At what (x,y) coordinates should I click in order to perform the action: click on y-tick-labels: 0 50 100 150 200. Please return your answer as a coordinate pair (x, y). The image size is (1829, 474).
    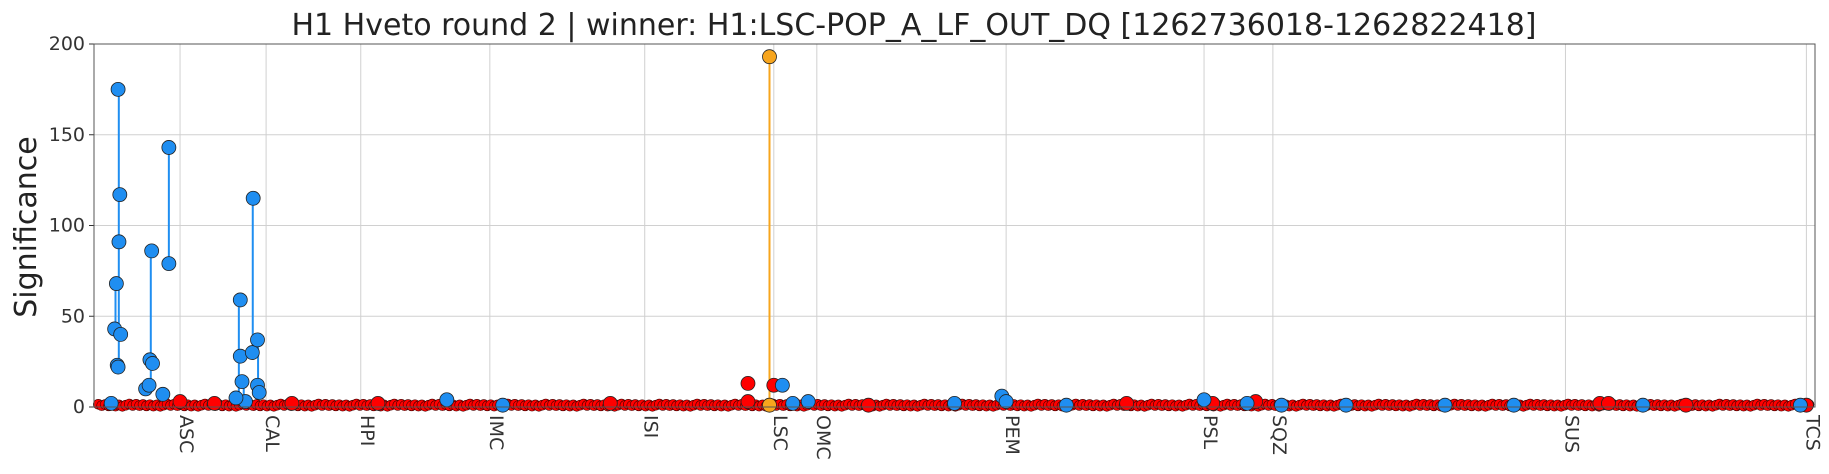
    Looking at the image, I should click on (67, 225).